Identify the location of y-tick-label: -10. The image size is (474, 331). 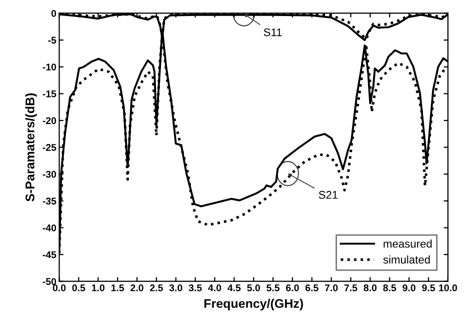
(49, 67).